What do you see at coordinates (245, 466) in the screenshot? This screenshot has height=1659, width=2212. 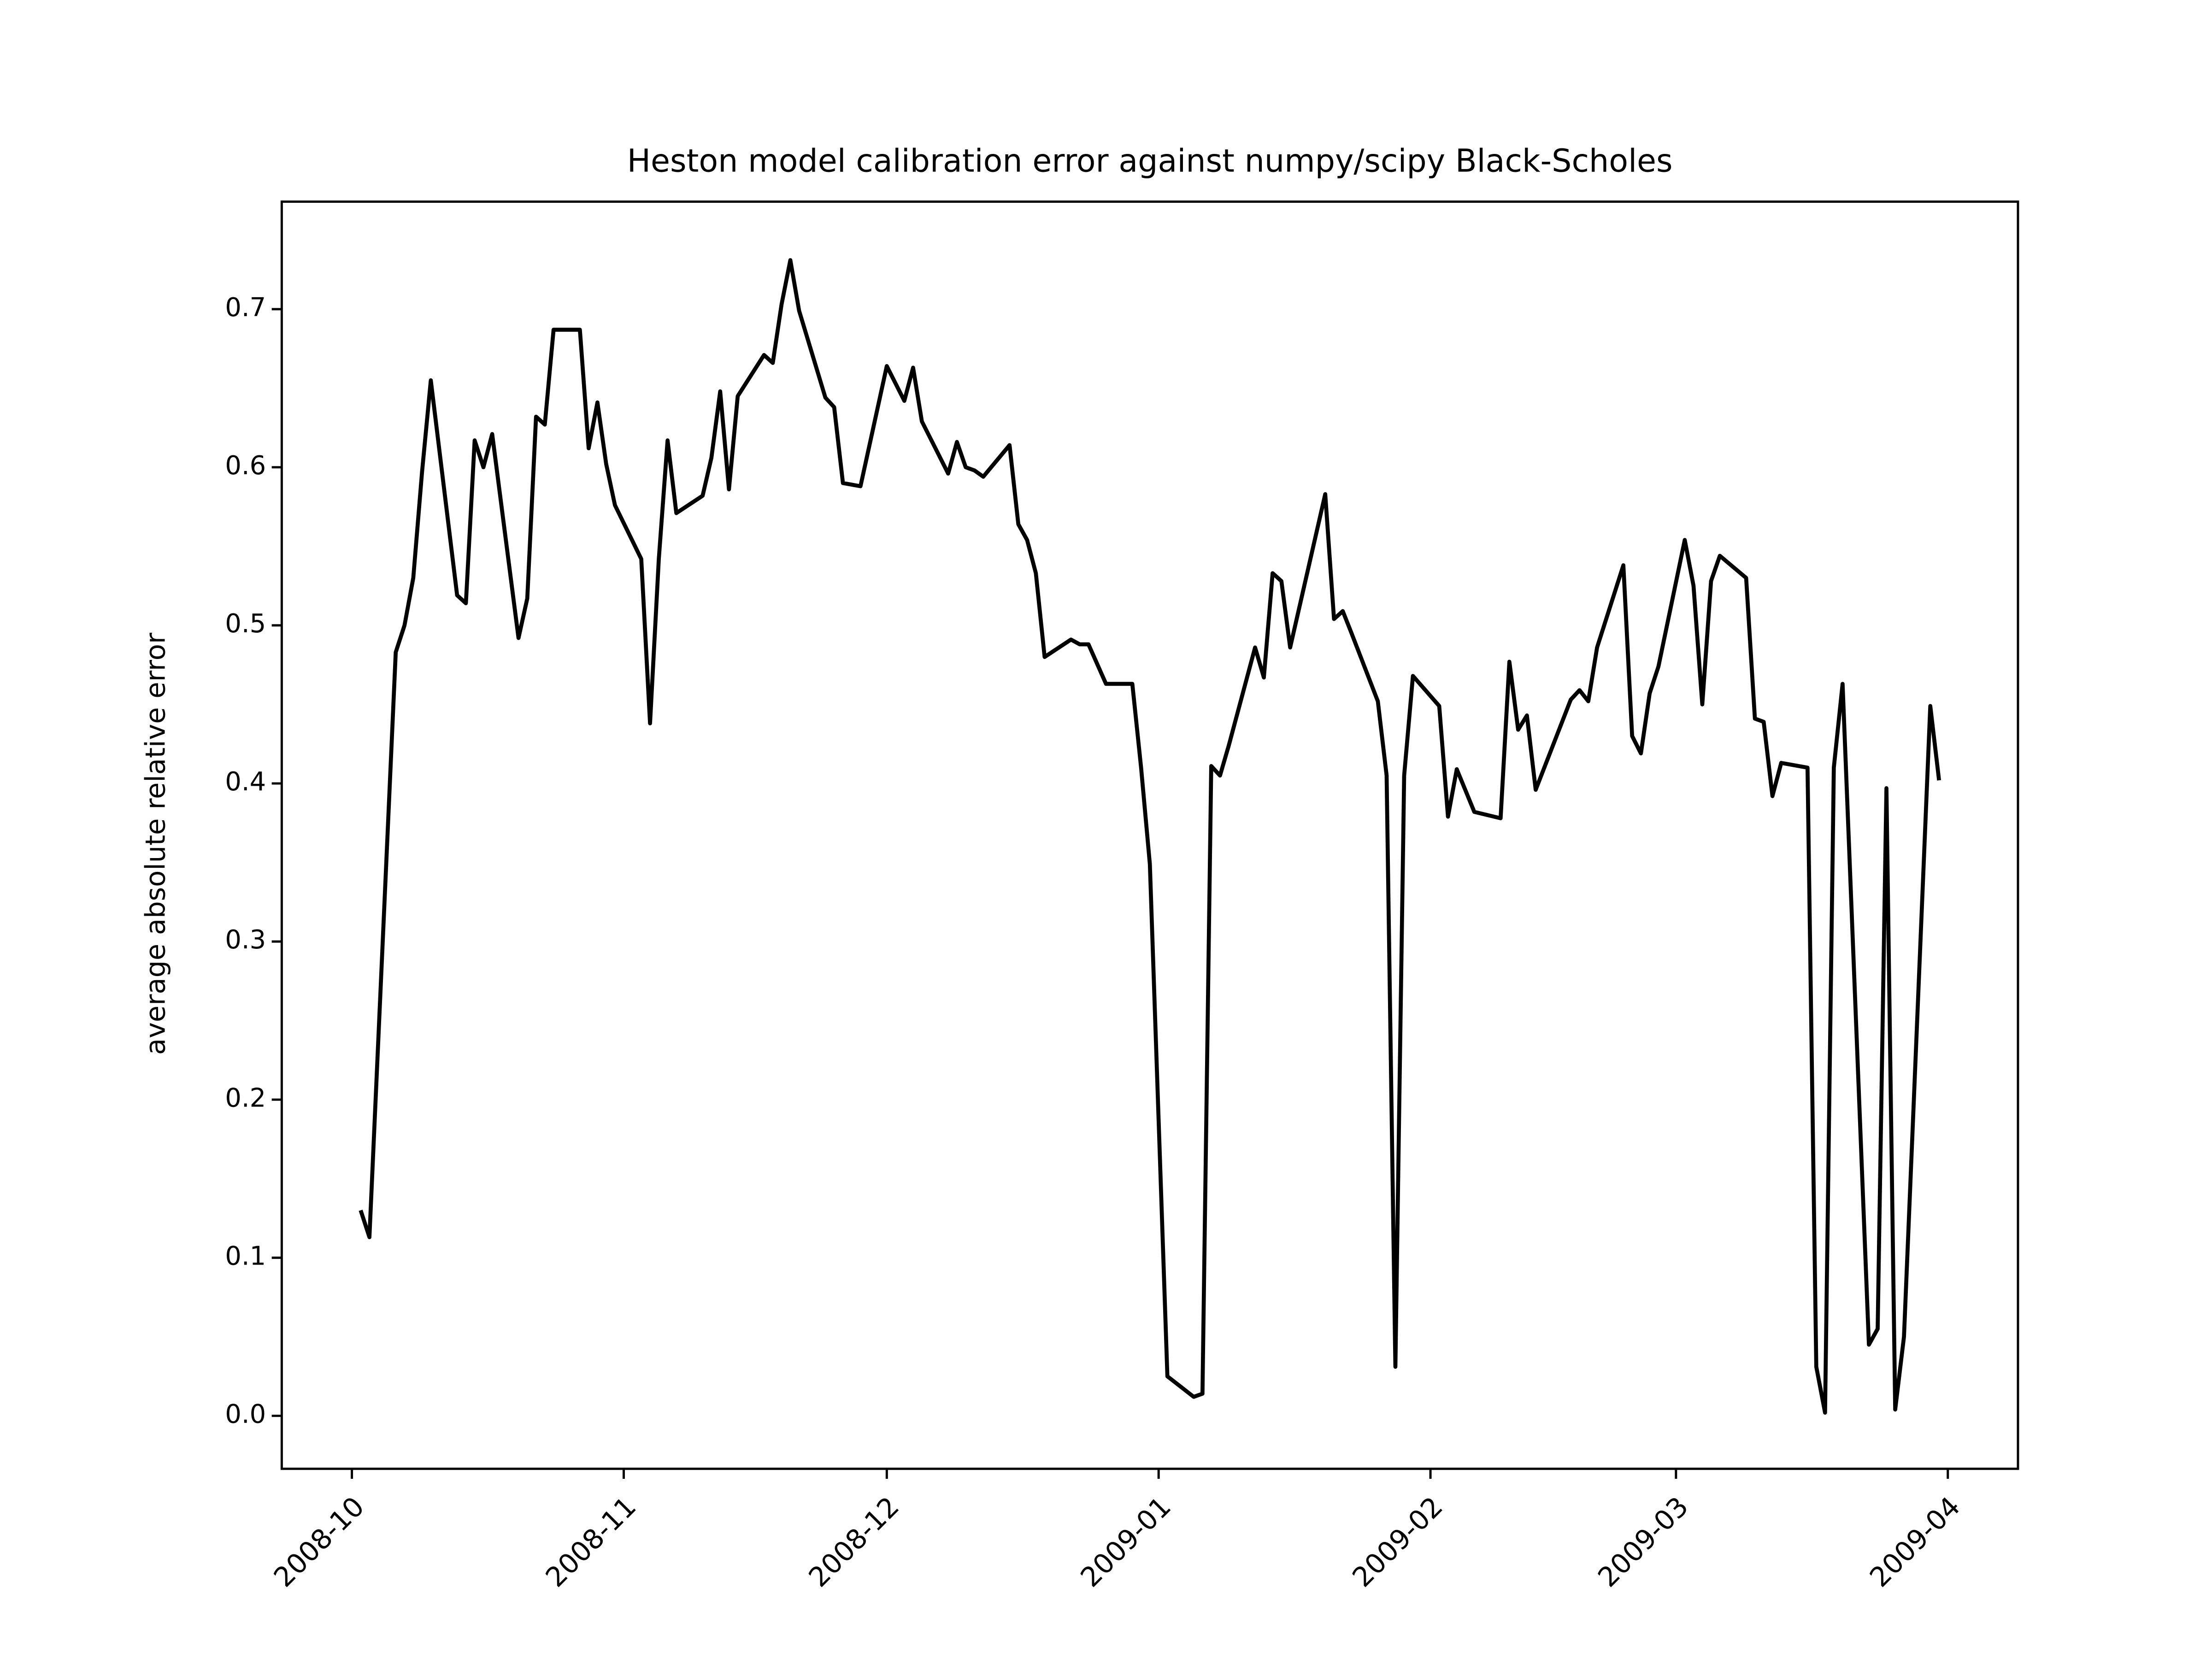 I see `y-tick-label: 0.6` at bounding box center [245, 466].